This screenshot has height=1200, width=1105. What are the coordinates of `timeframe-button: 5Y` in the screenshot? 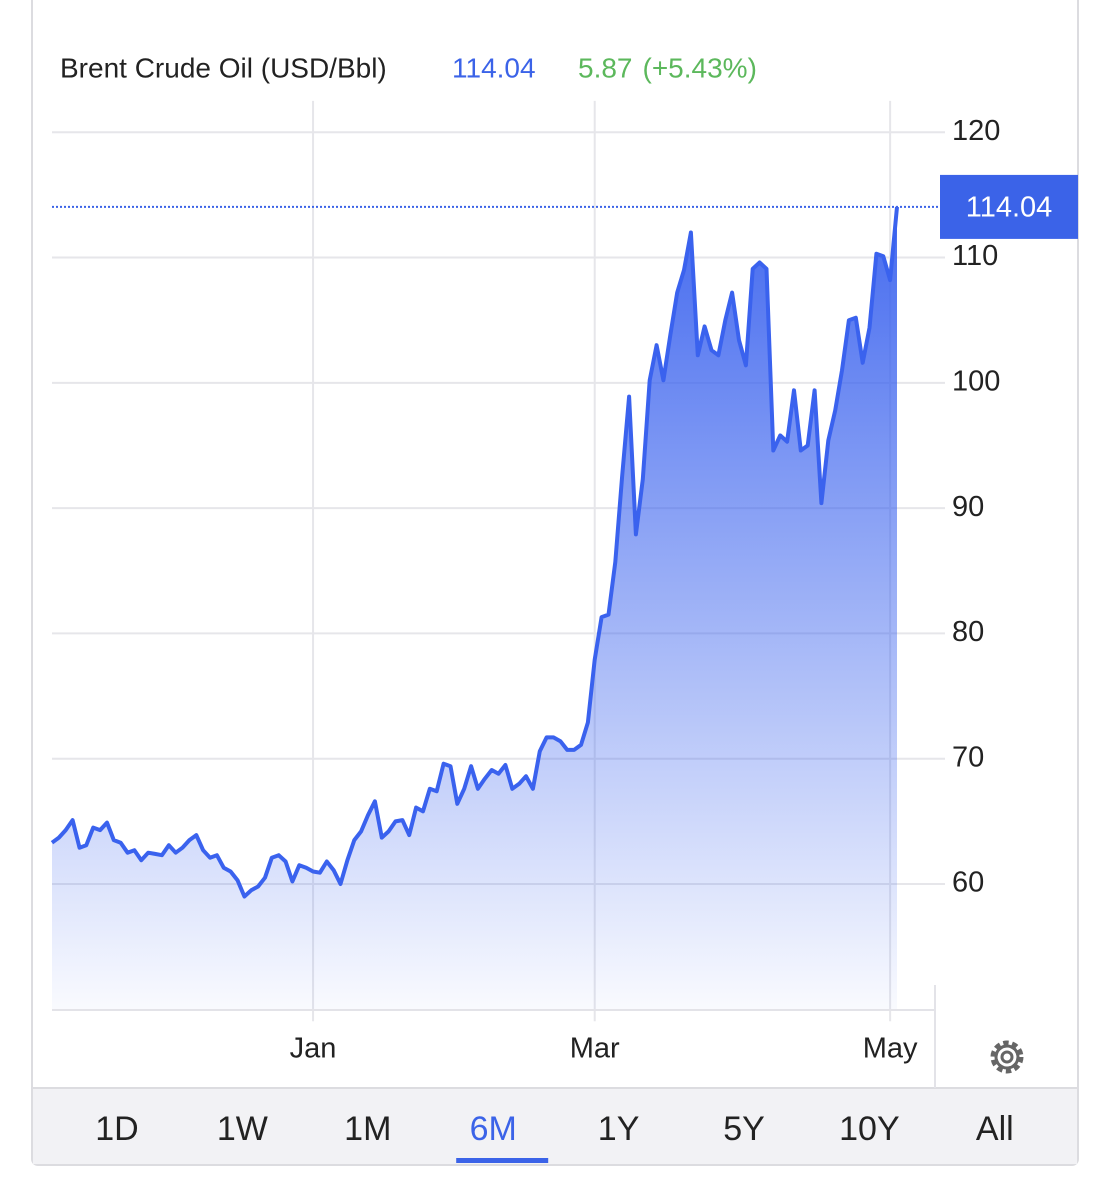 It's located at (744, 1129).